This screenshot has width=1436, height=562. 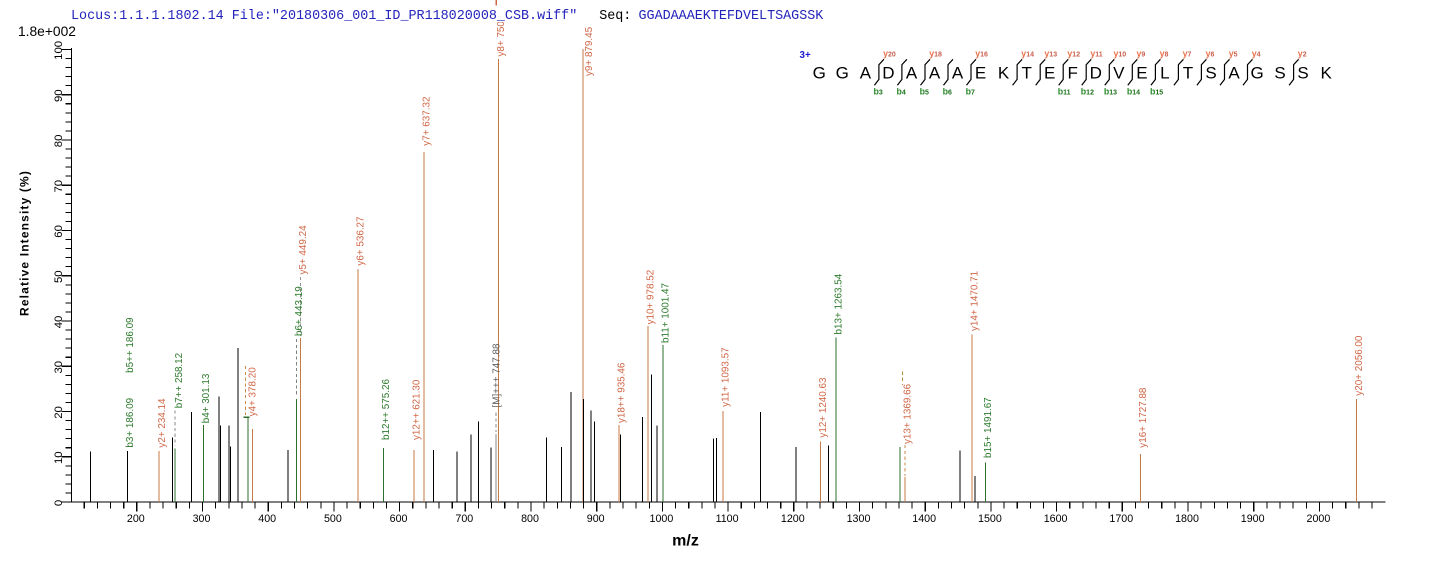 What do you see at coordinates (464, 519) in the screenshot?
I see `svg-text: 700` at bounding box center [464, 519].